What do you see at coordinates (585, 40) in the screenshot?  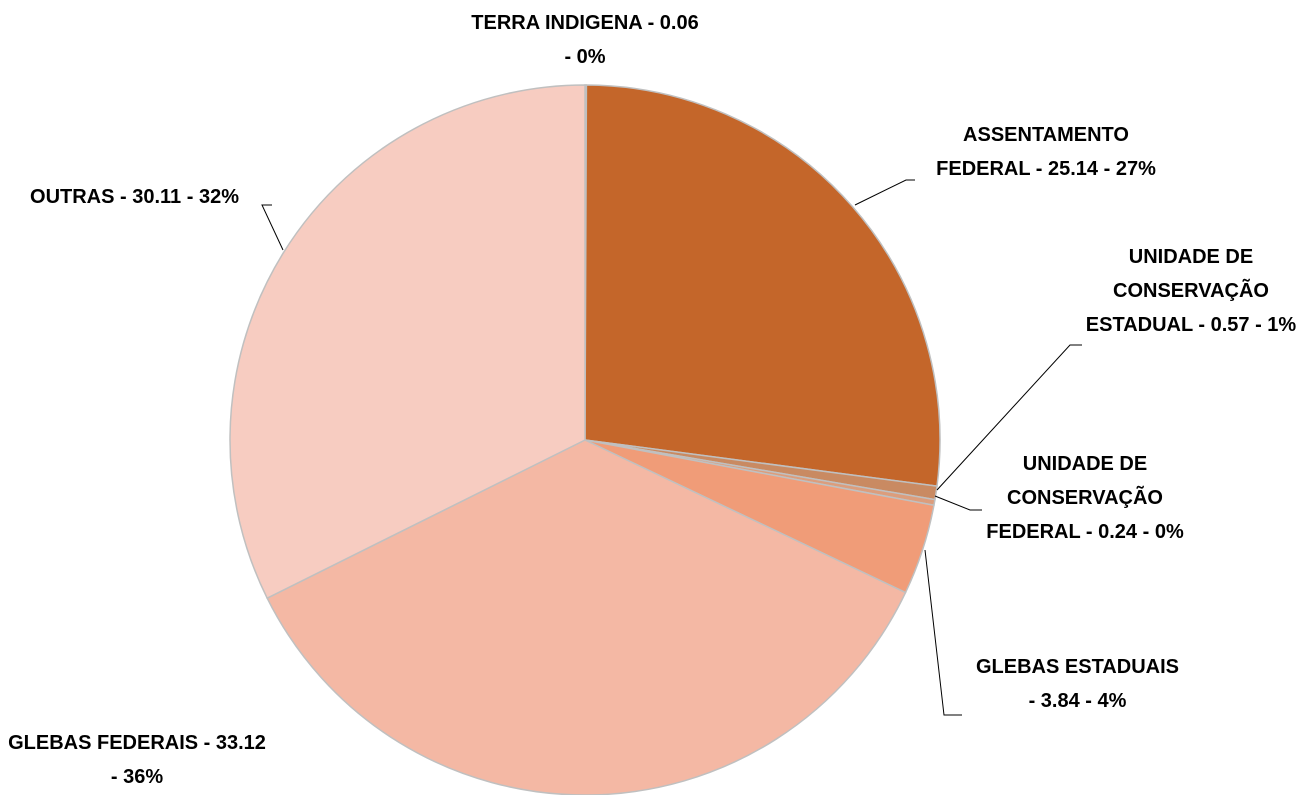 I see `data-label: TERRA INDIGENA - 0.06 - 0%` at bounding box center [585, 40].